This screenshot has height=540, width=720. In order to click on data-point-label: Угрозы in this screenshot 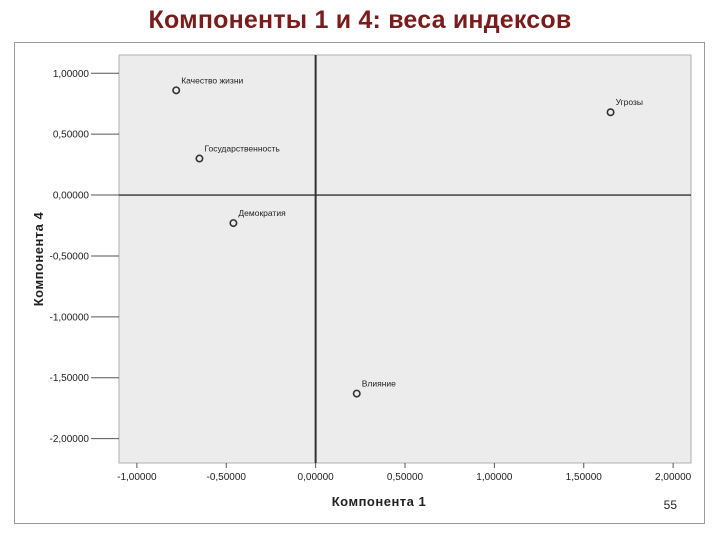, I will do `click(629, 102)`.